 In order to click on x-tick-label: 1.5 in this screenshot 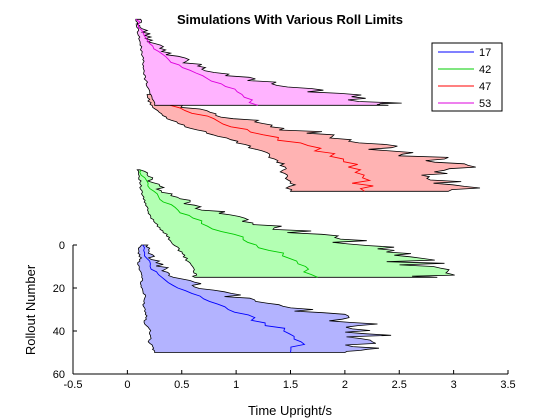, I will do `click(290, 385)`.